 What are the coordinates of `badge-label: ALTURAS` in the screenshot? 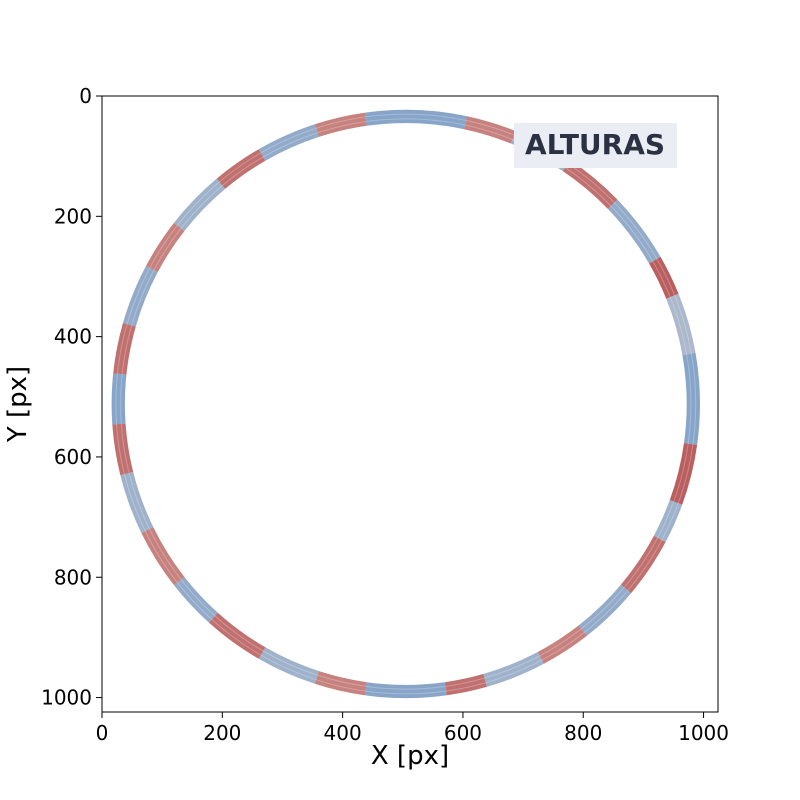 It's located at (595, 144).